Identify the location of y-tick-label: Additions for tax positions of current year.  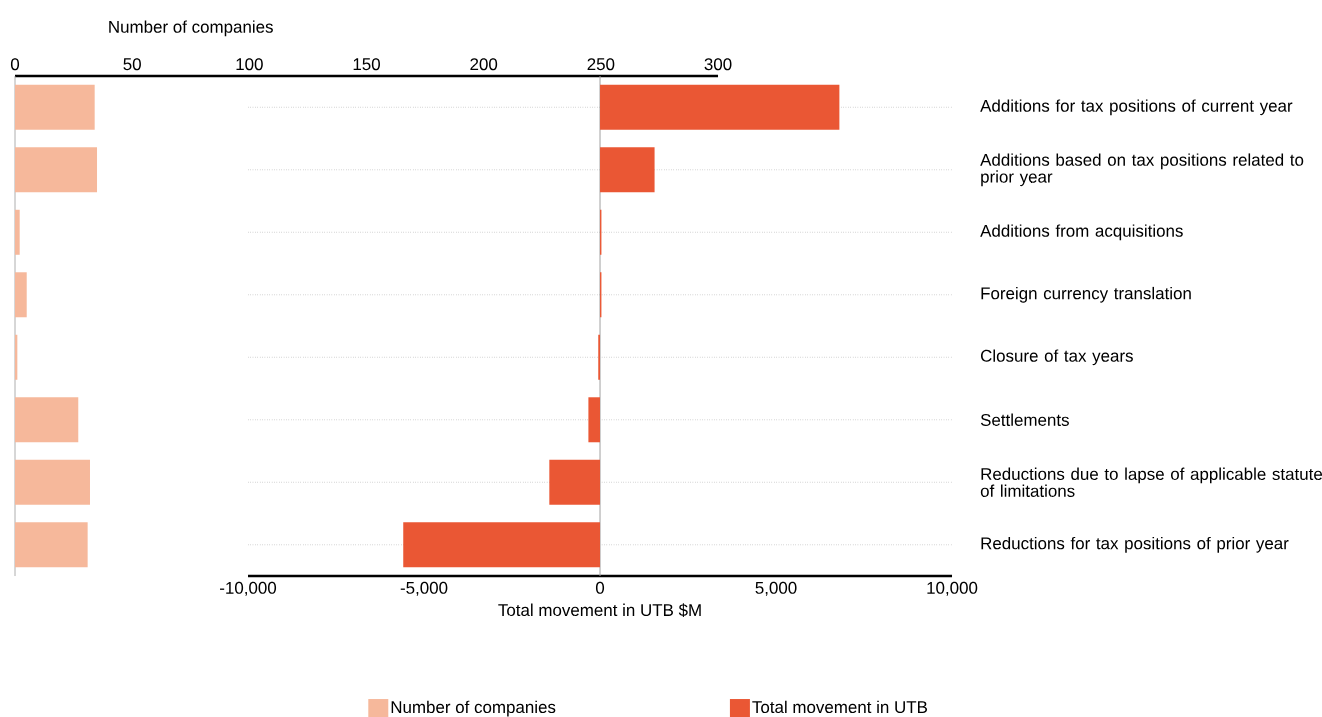
(1136, 107).